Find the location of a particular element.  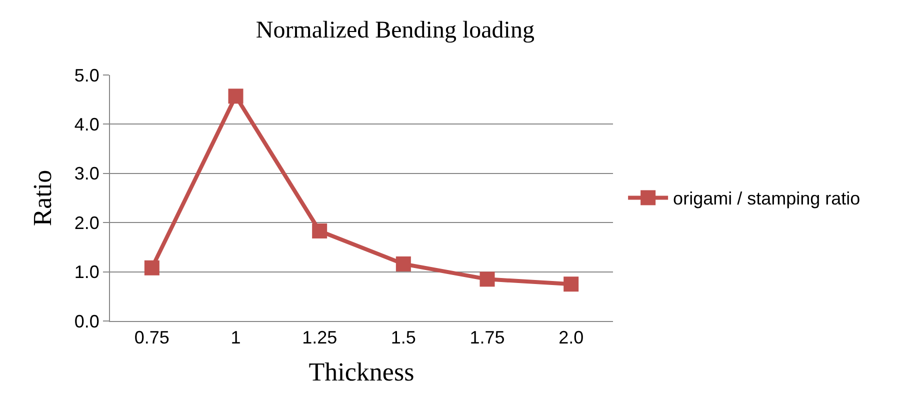

x-tick-label: 1 is located at coordinates (235, 338).